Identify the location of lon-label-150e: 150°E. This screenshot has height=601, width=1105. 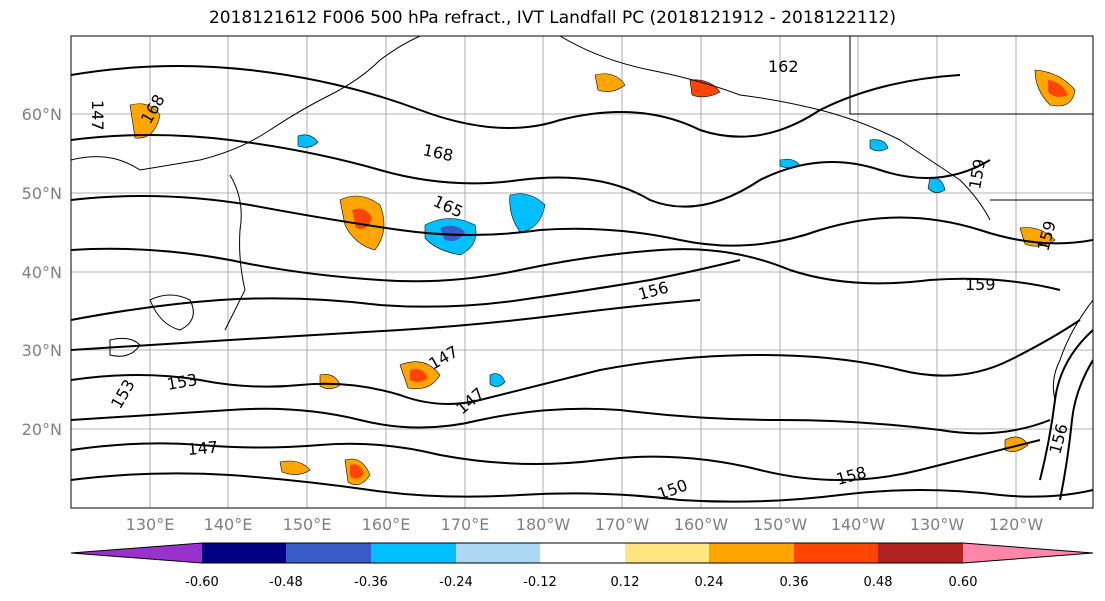
(307, 524).